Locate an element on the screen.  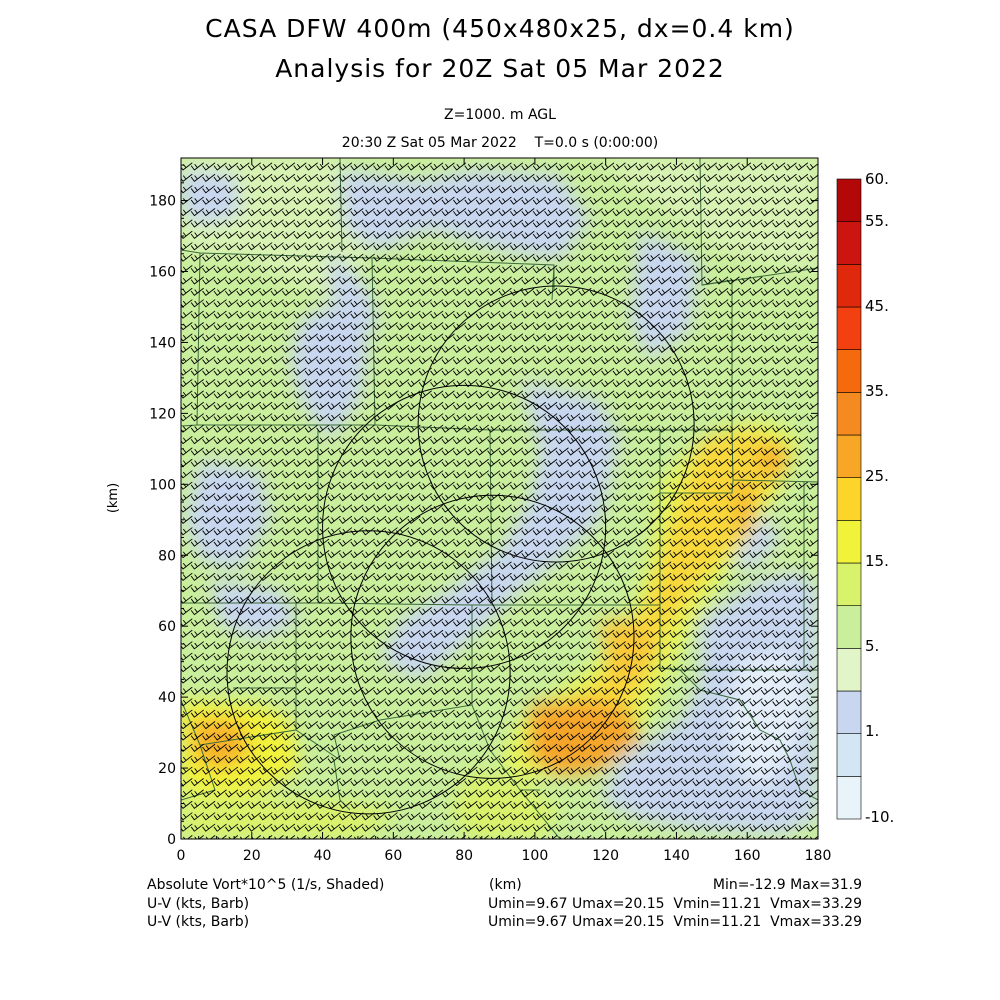
colorbar-label: -10. is located at coordinates (879, 817).